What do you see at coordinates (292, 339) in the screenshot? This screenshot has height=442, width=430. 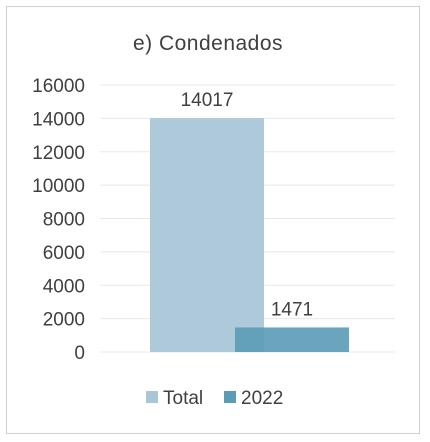 I see `bar-2022` at bounding box center [292, 339].